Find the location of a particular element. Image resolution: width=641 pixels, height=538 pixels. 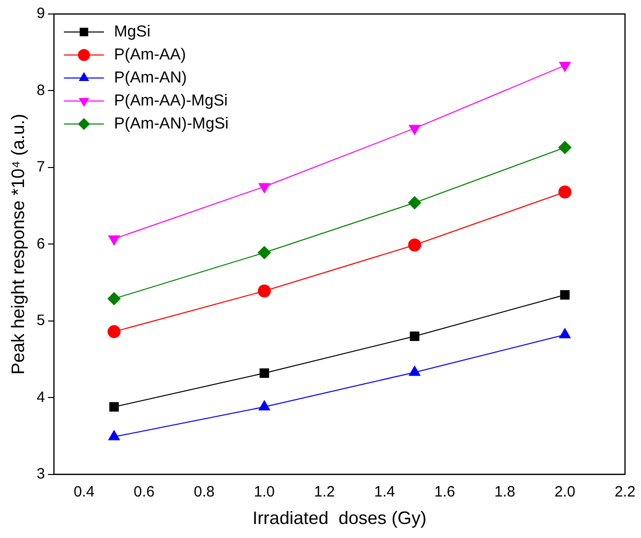

x-tick-label: 0.8 is located at coordinates (204, 492).